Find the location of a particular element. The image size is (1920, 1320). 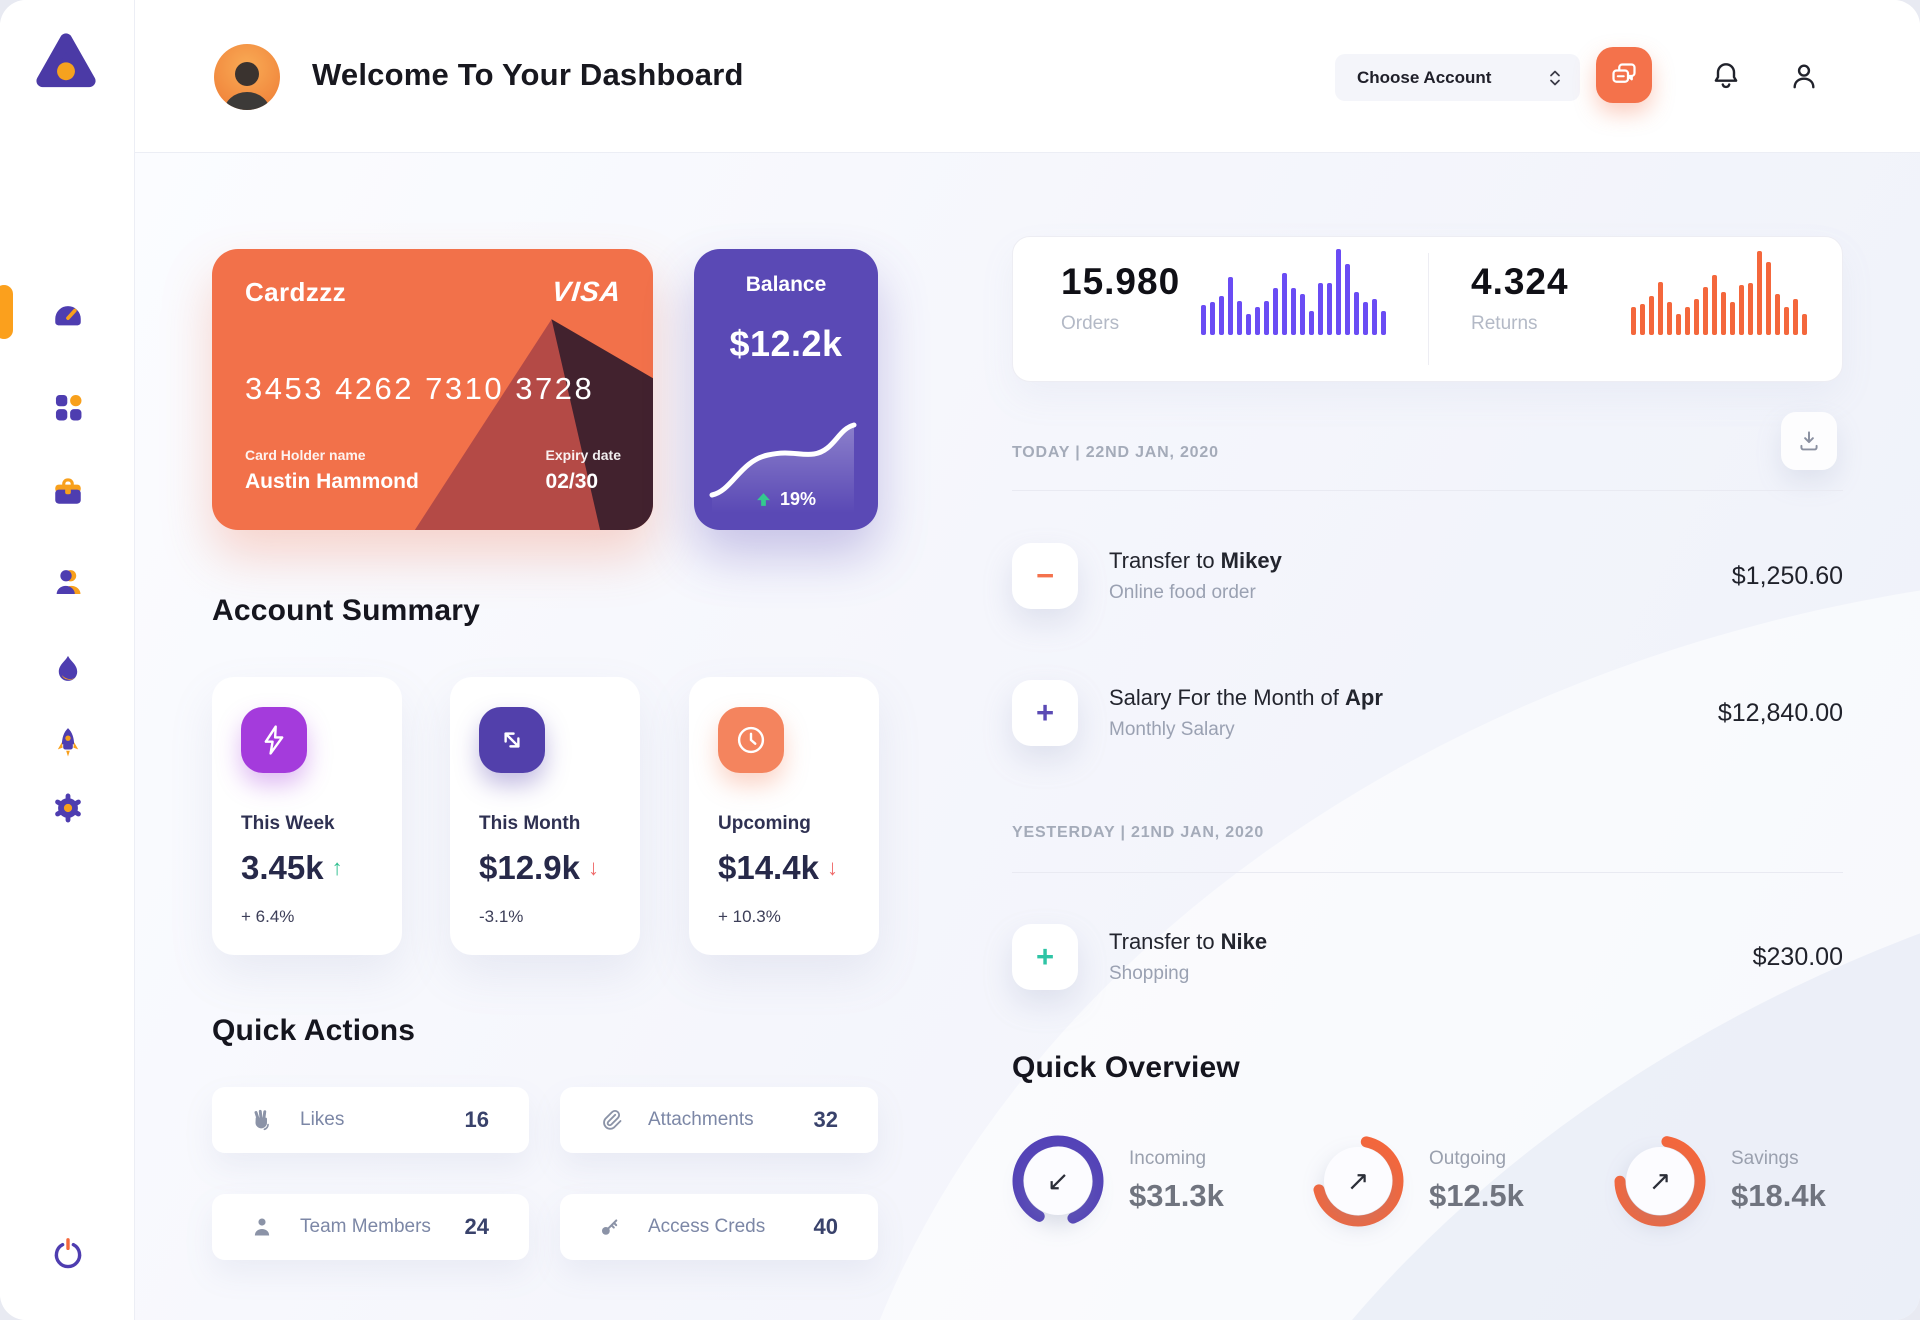

logout-button is located at coordinates (67, 1254).